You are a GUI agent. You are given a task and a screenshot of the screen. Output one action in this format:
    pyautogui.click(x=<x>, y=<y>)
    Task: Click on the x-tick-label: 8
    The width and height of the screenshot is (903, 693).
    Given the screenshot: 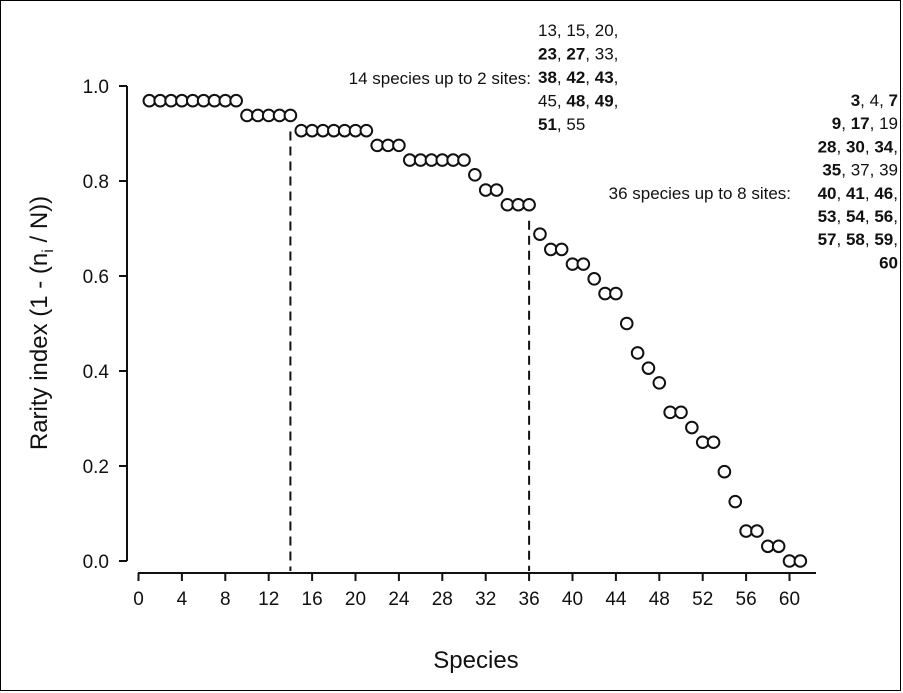 What is the action you would take?
    pyautogui.click(x=225, y=599)
    